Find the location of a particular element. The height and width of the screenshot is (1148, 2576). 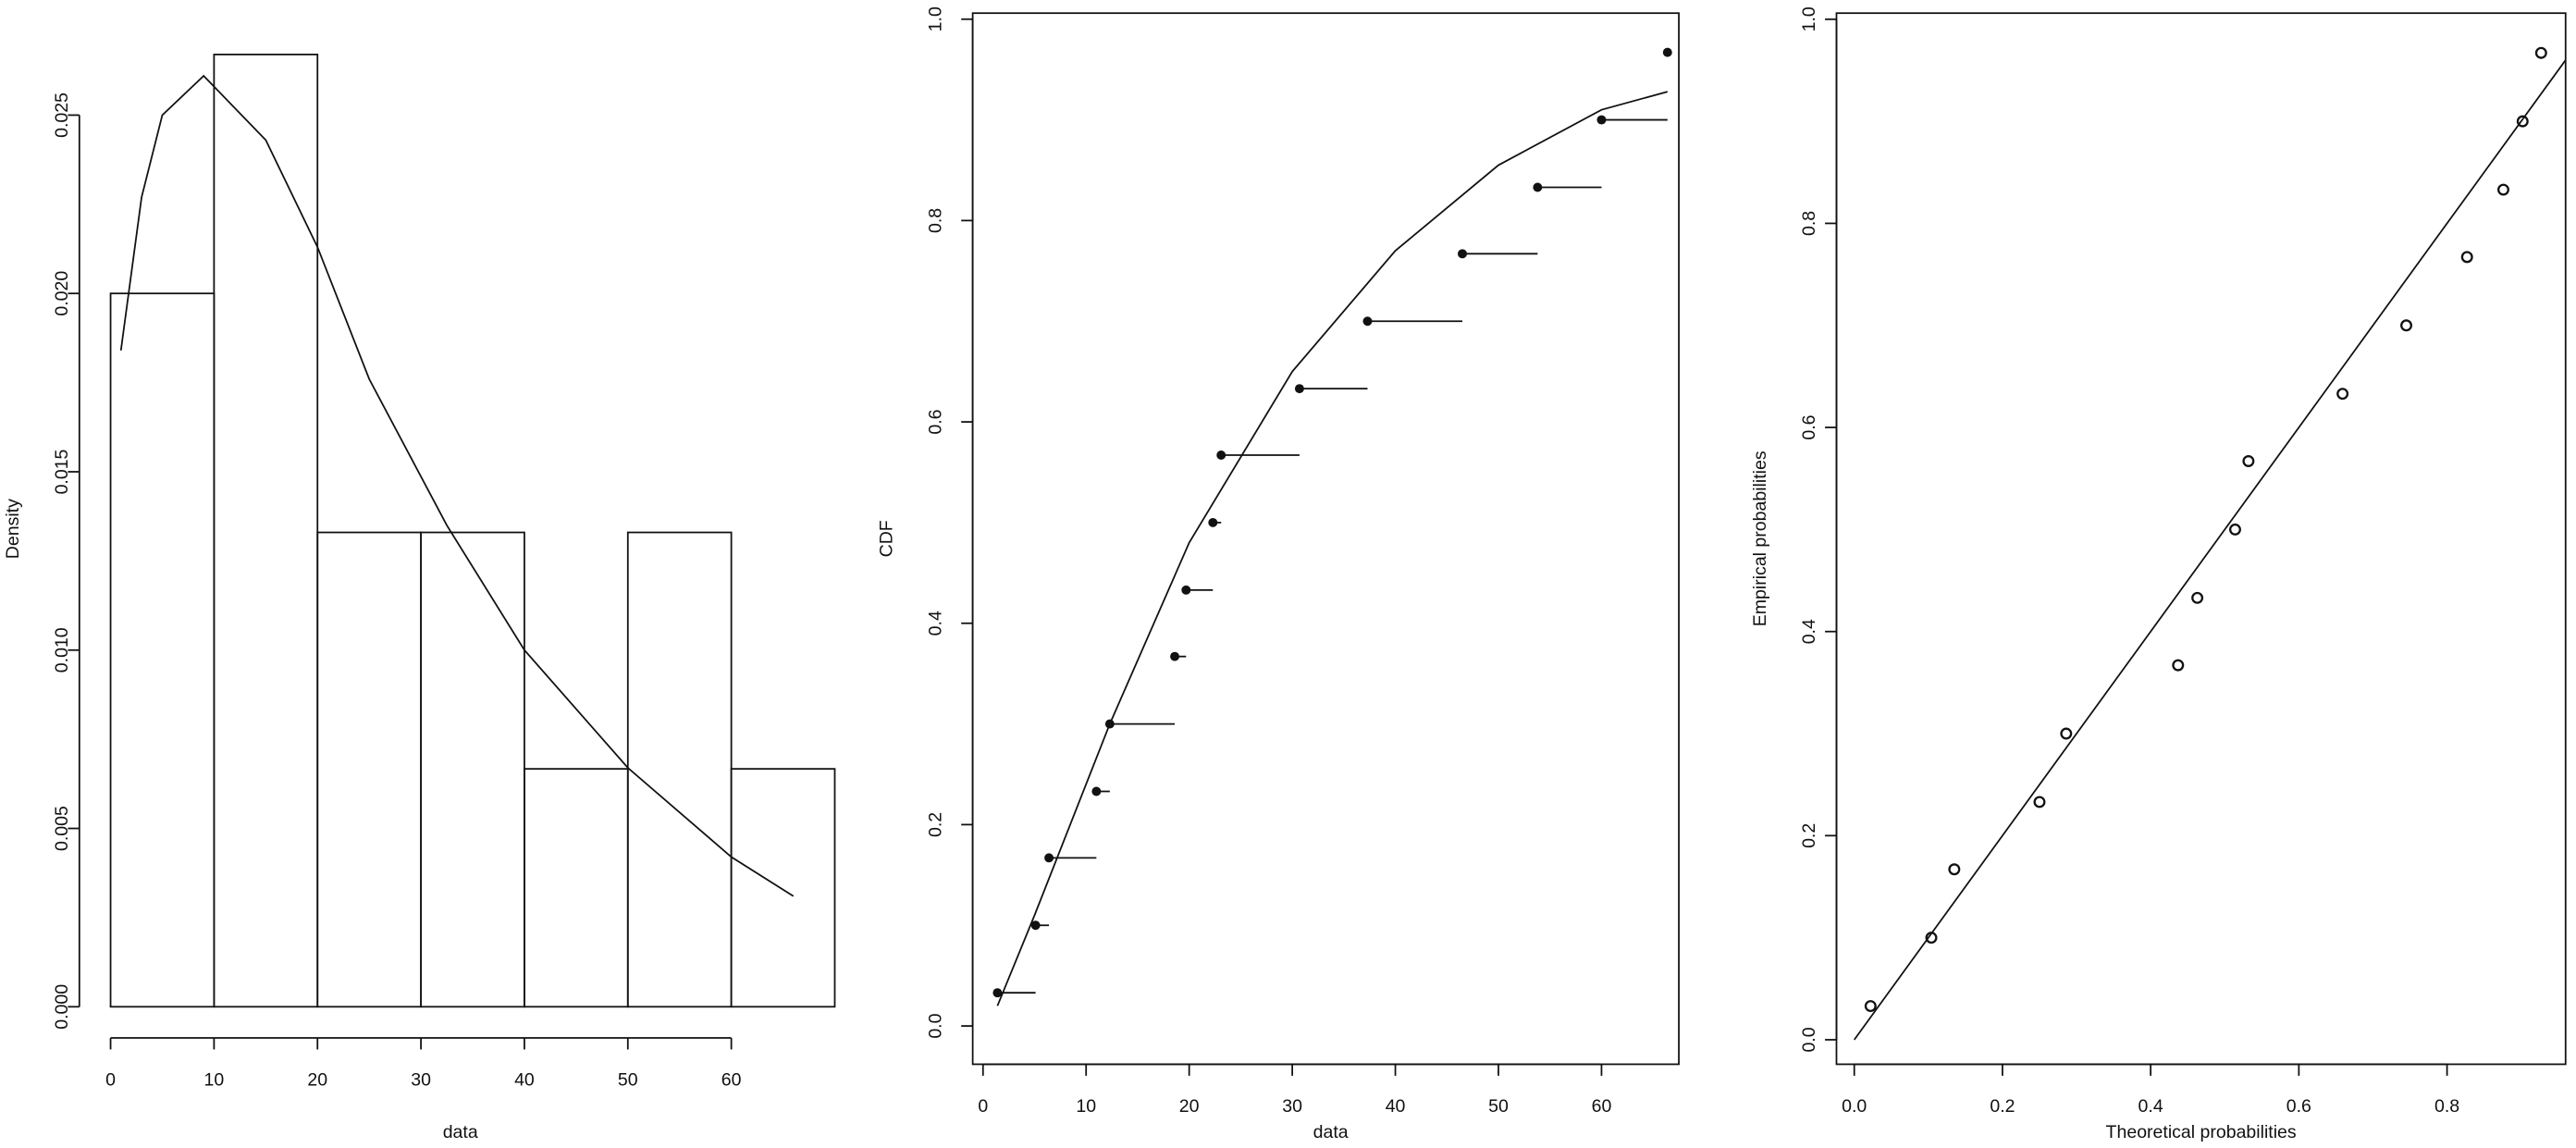

y-tick-label: 0.005 is located at coordinates (62, 828).